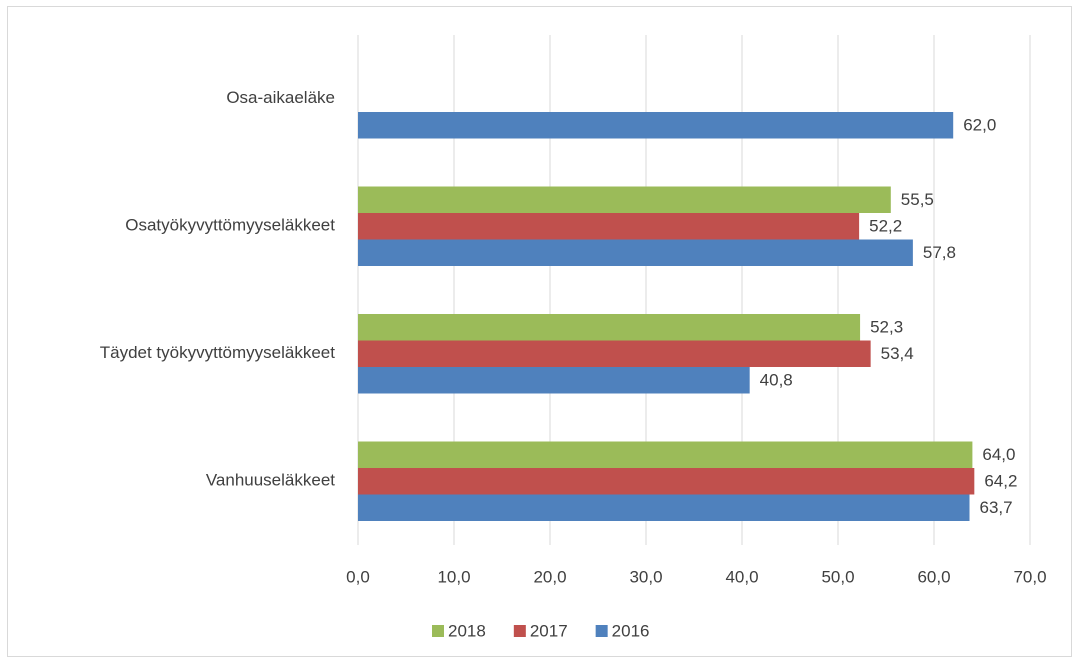  What do you see at coordinates (270, 480) in the screenshot?
I see `y-tick-label: Vanhuuseläkkeet` at bounding box center [270, 480].